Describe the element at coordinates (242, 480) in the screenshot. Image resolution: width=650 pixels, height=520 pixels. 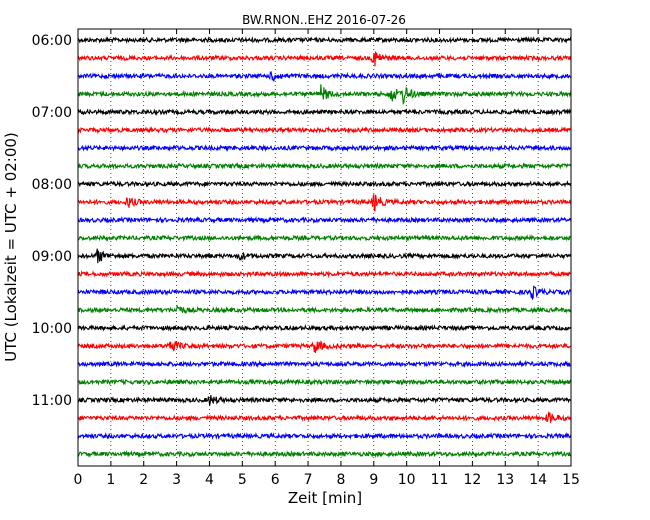
I see `x-tick-label: 5` at that location.